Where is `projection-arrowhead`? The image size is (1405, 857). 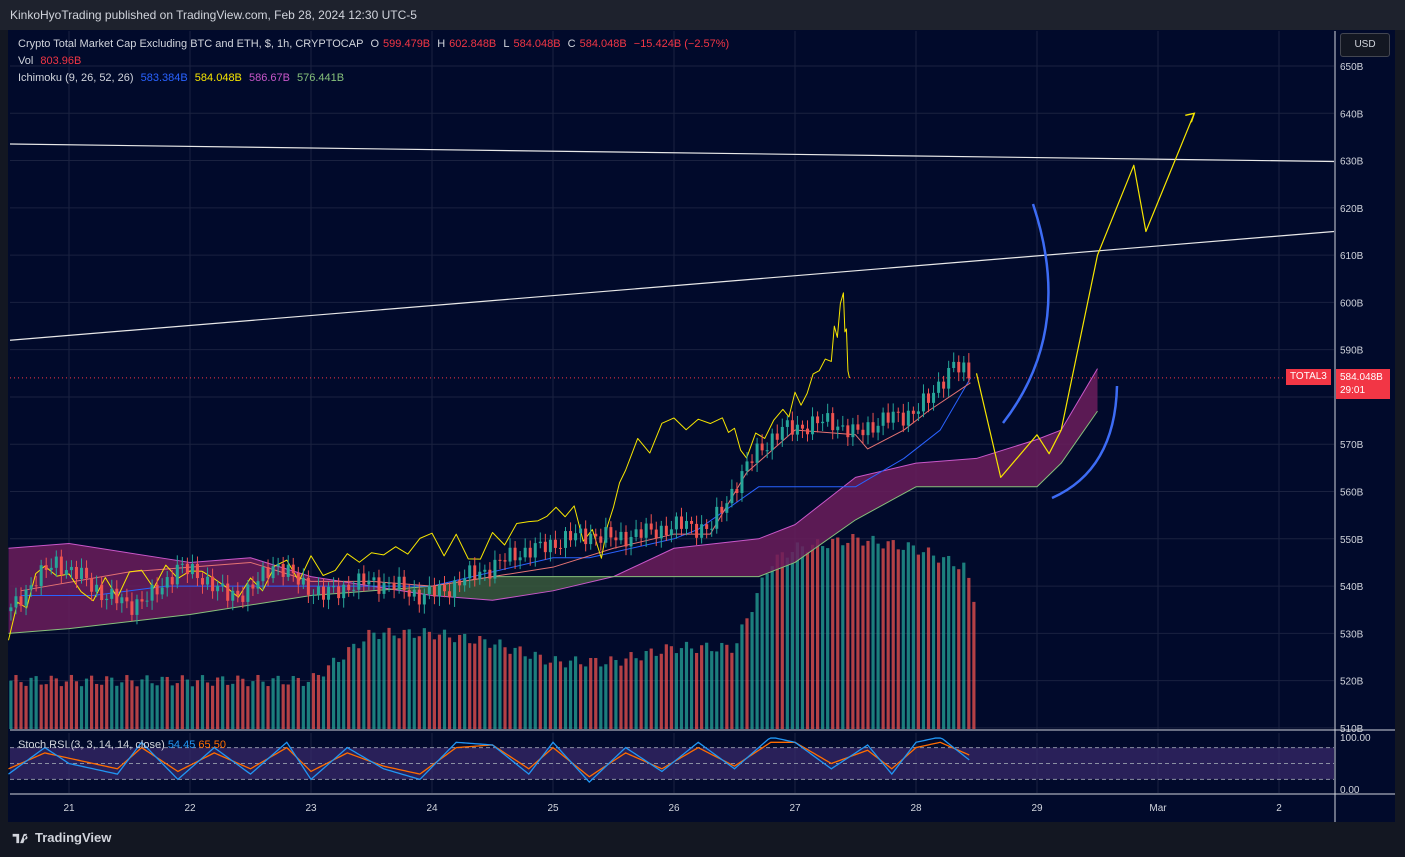
projection-arrowhead is located at coordinates (1190, 117).